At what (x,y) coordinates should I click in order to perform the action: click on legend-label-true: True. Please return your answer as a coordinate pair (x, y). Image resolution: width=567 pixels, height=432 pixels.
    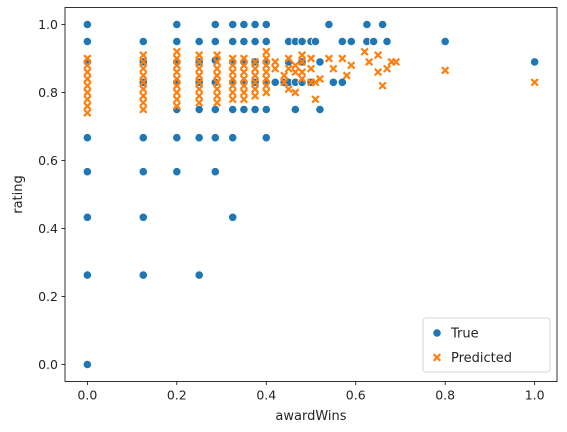
    Looking at the image, I should click on (464, 334).